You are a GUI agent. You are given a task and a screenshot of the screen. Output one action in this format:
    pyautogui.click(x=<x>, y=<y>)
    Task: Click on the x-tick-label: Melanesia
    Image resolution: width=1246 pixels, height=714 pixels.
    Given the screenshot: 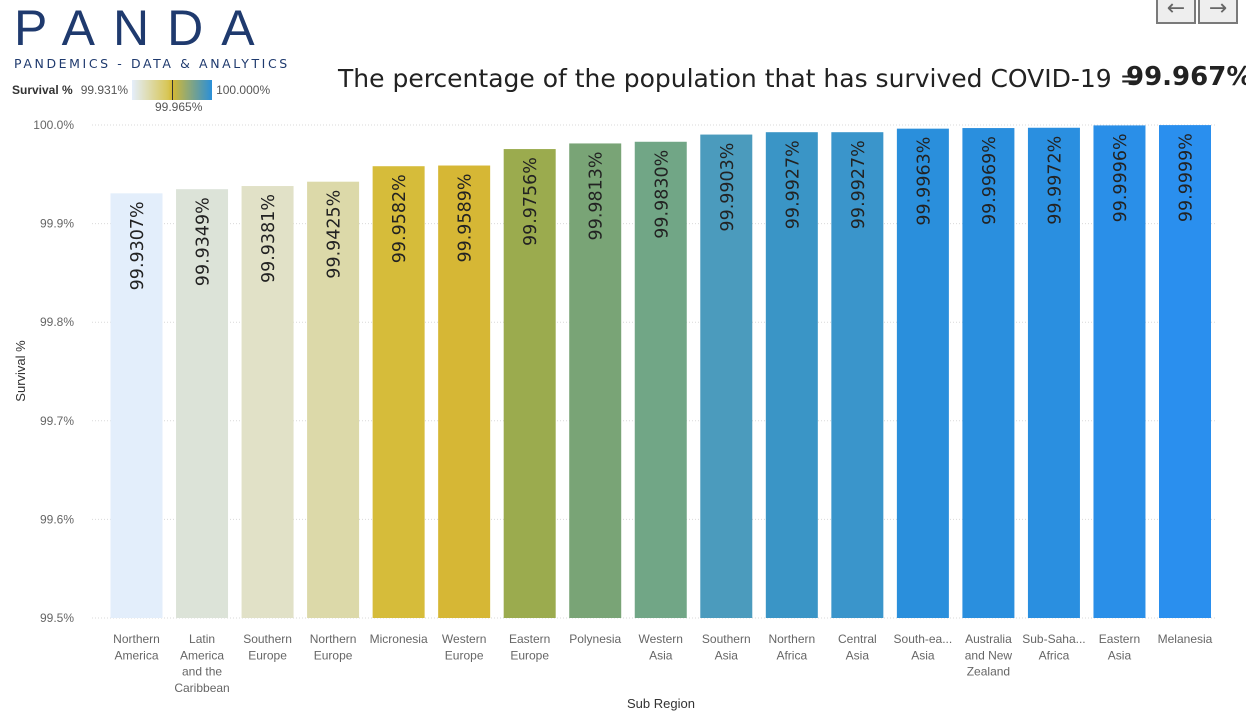 What is the action you would take?
    pyautogui.click(x=1185, y=639)
    